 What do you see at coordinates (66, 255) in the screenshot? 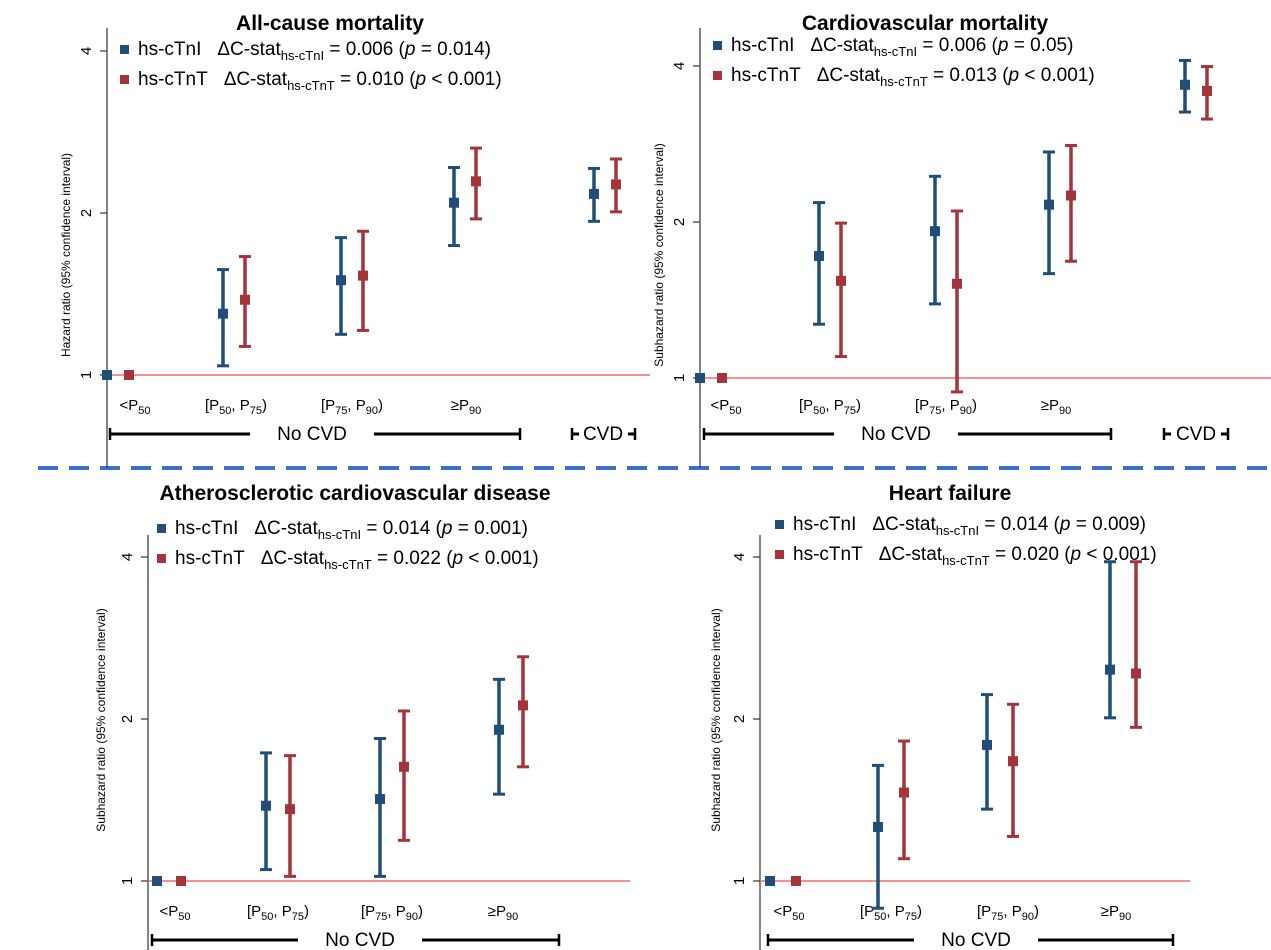
I see `y-axis-label: Hazard ratio (95% confidence interval)` at bounding box center [66, 255].